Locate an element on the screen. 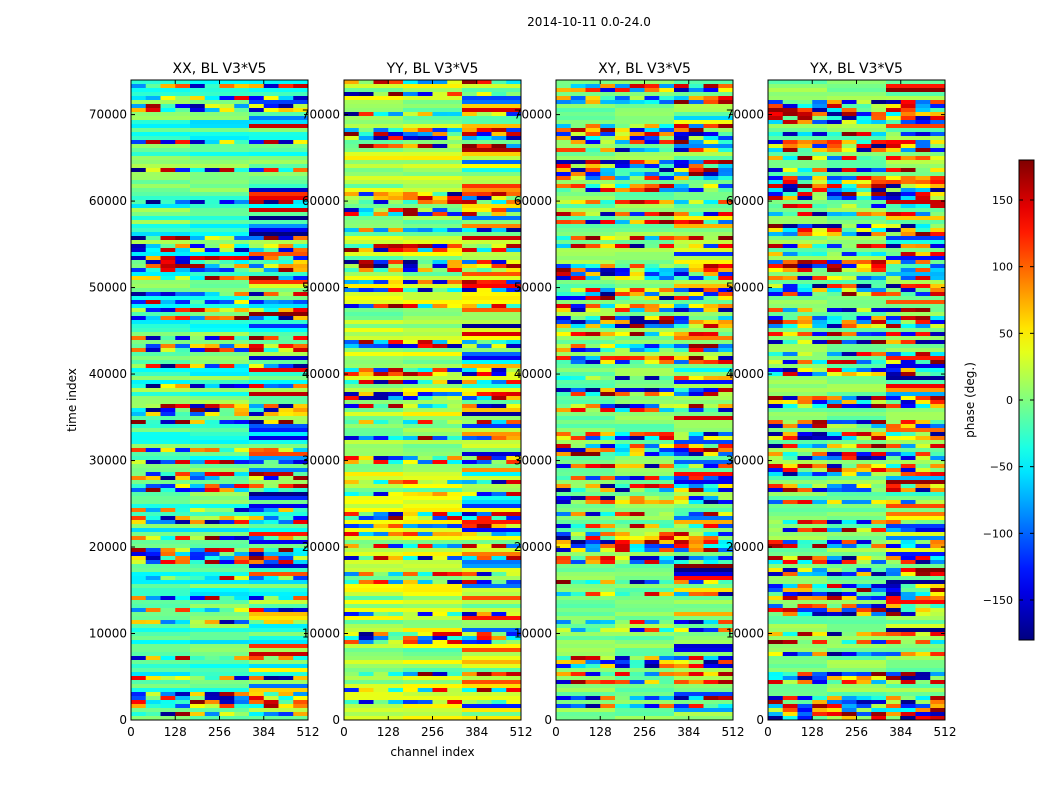  colorbar-tick-label: 50 is located at coordinates (1006, 333).